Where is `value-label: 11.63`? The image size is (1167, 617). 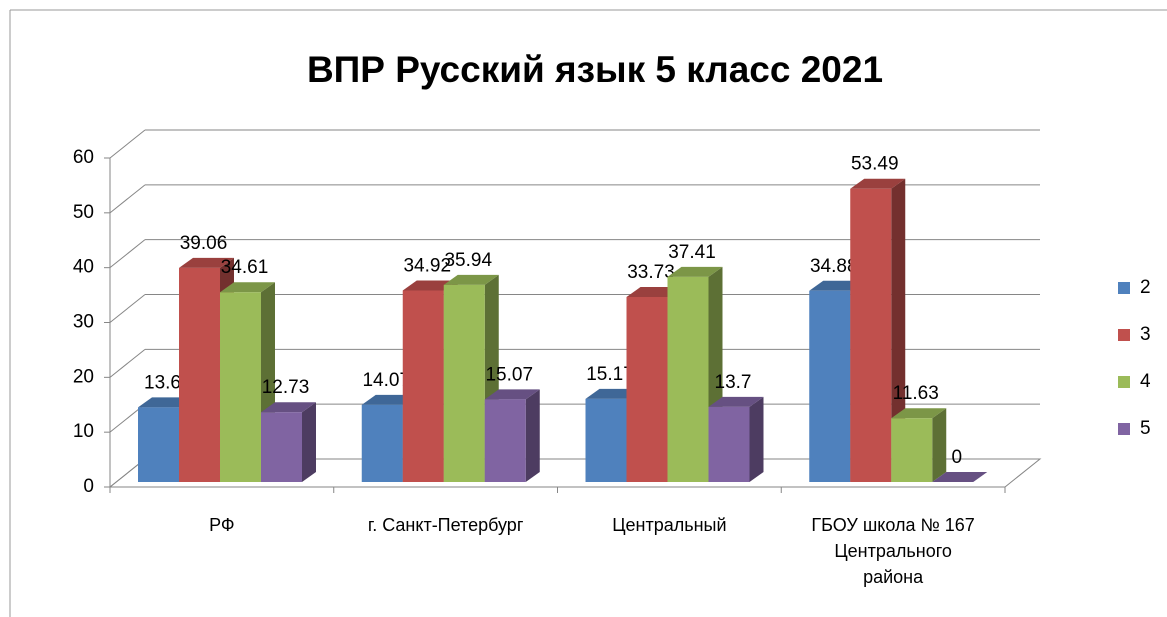
value-label: 11.63 is located at coordinates (916, 393).